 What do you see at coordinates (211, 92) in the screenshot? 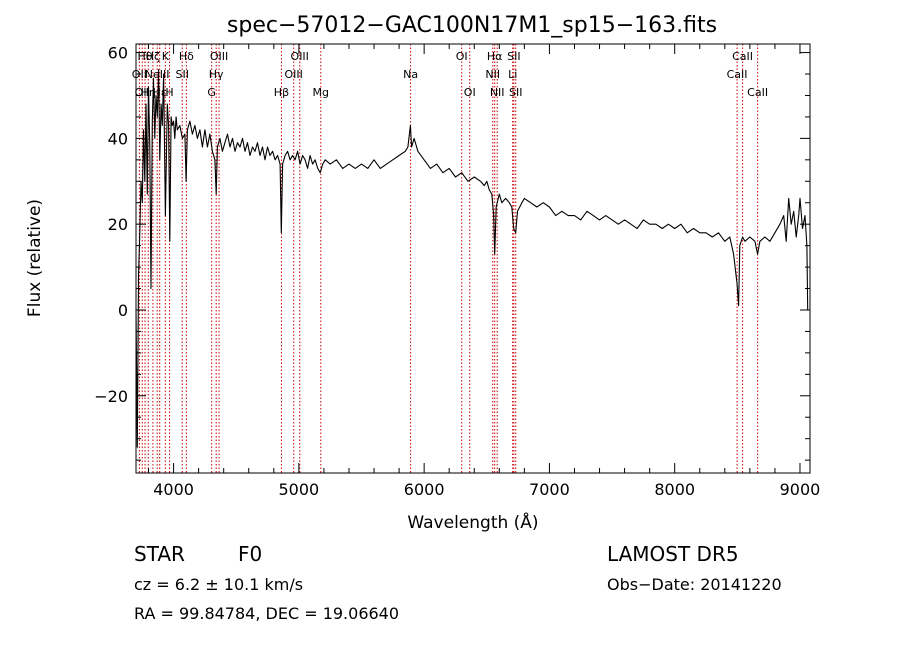
I see `line-label: G` at bounding box center [211, 92].